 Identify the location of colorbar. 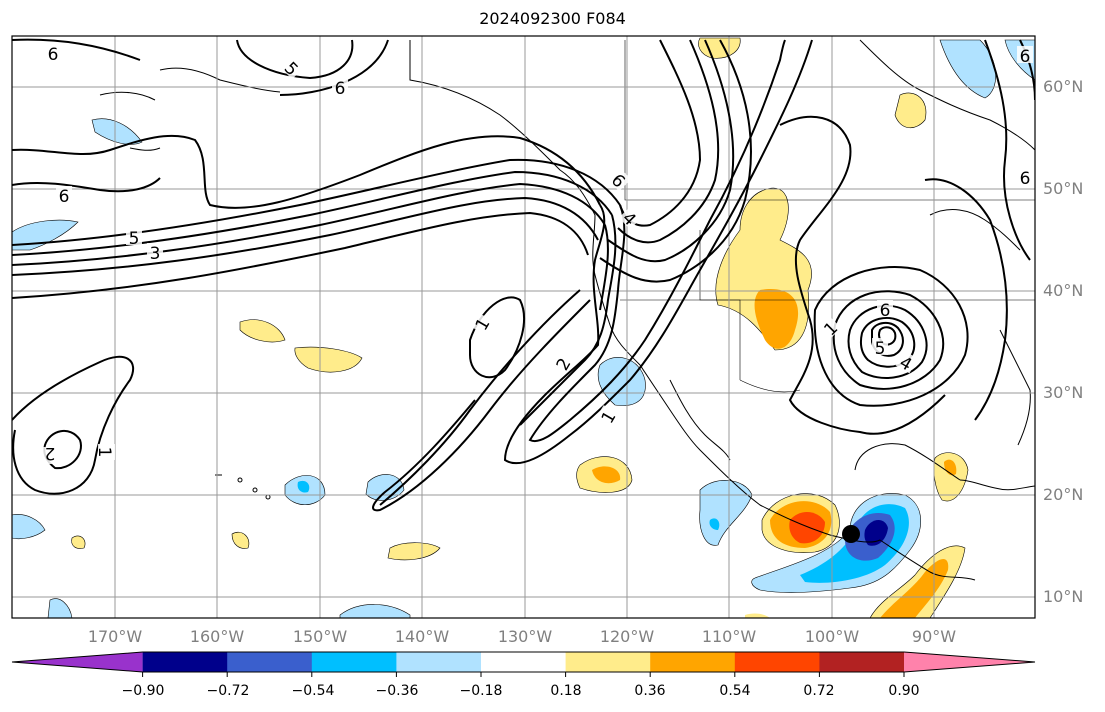
(523, 664).